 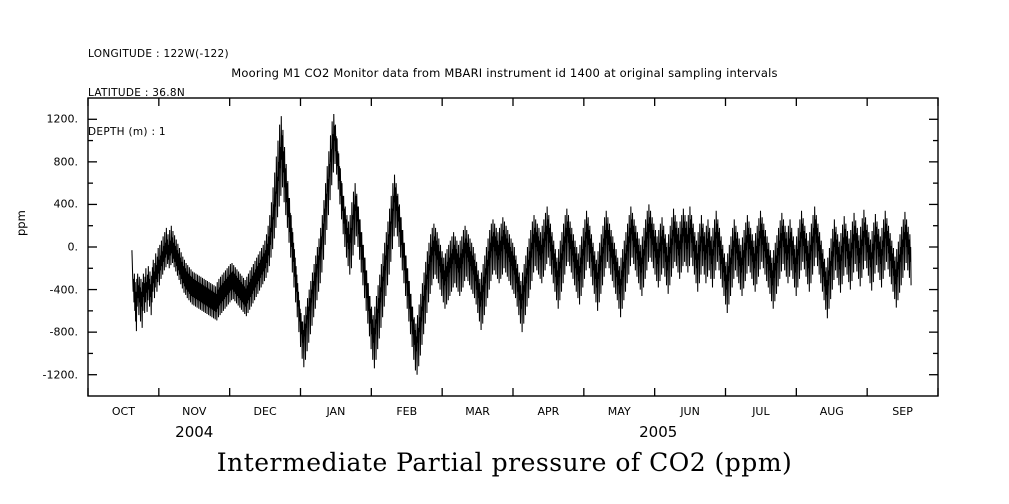 I want to click on x-tick-label: OCT, so click(x=123, y=411).